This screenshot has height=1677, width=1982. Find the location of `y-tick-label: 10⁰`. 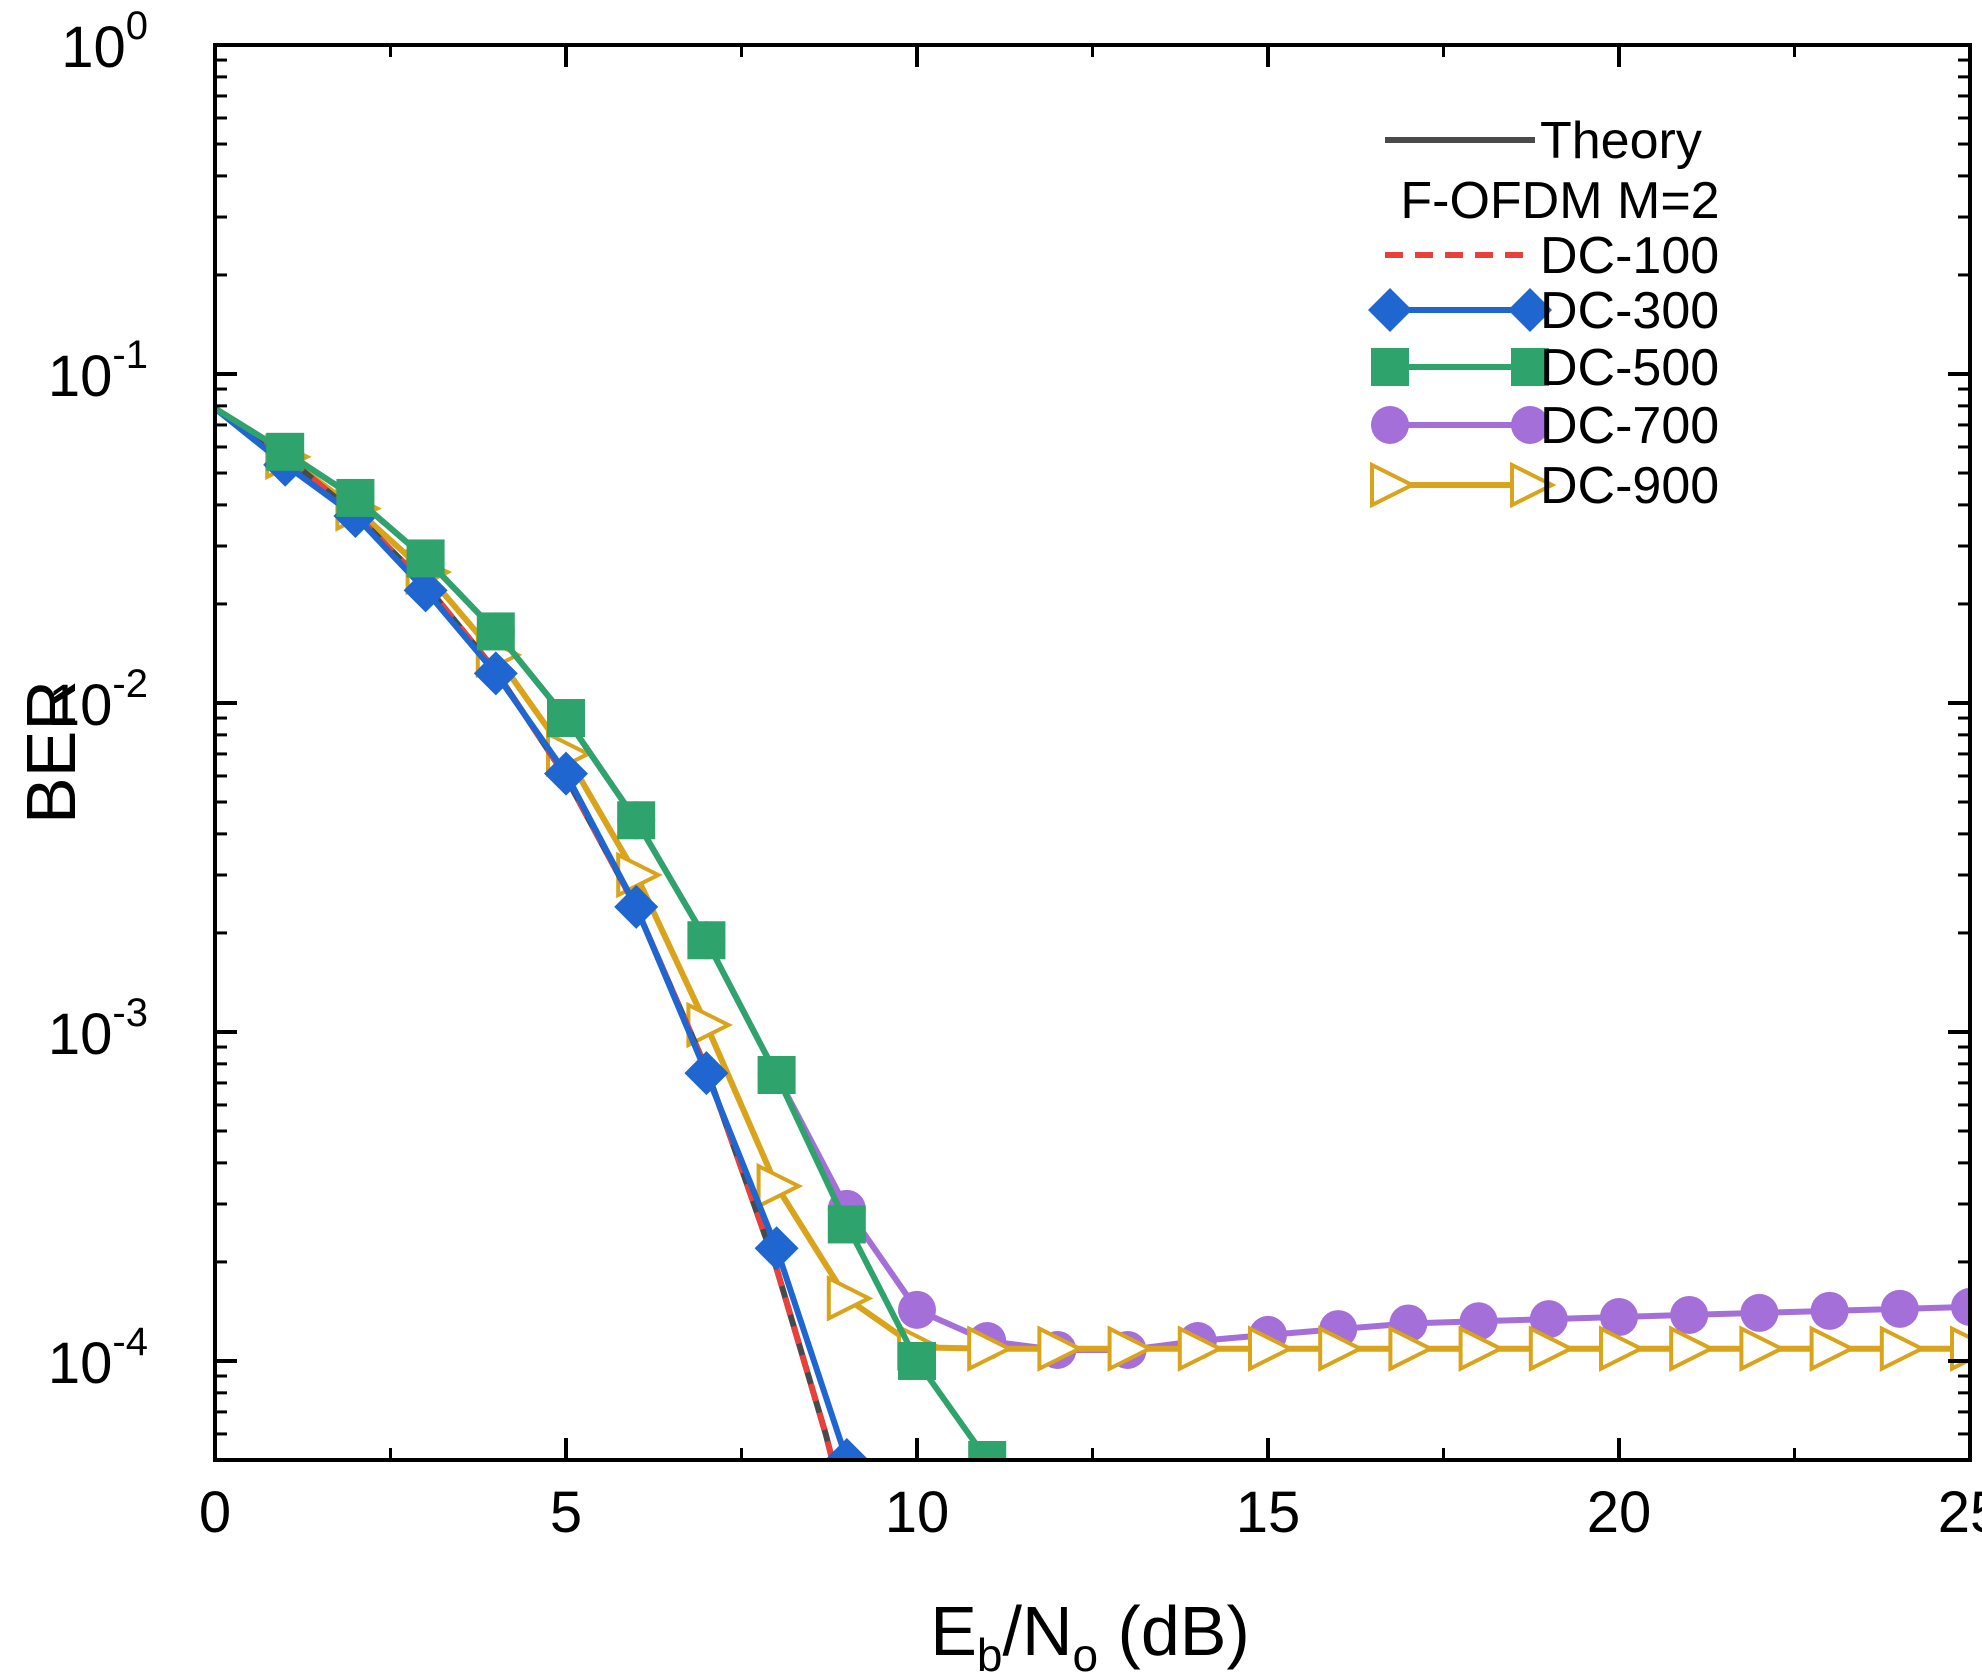

y-tick-label: 10⁰ is located at coordinates (104, 42).